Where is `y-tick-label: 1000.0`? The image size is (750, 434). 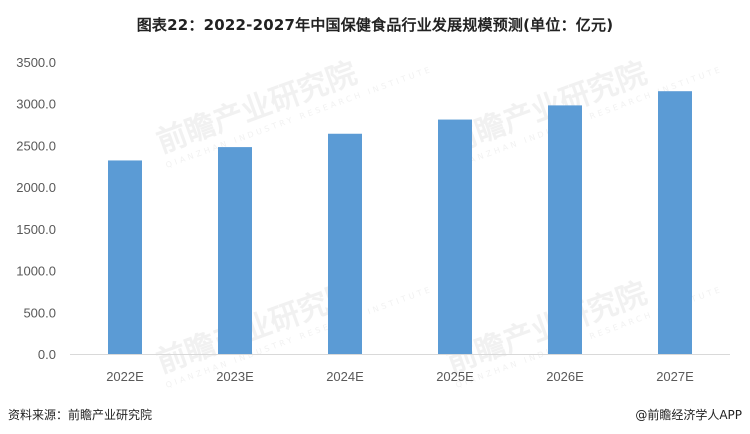 y-tick-label: 1000.0 is located at coordinates (36, 271).